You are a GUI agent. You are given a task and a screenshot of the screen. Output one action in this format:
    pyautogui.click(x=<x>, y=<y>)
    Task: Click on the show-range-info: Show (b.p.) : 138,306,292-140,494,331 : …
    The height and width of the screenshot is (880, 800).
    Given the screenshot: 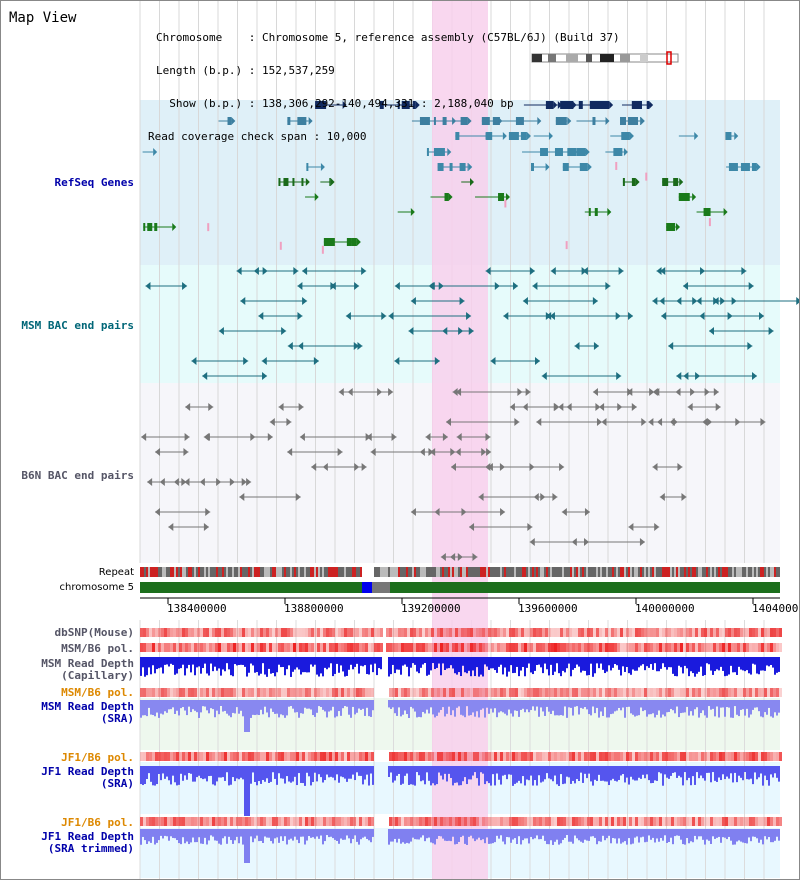 What is the action you would take?
    pyautogui.click(x=335, y=103)
    